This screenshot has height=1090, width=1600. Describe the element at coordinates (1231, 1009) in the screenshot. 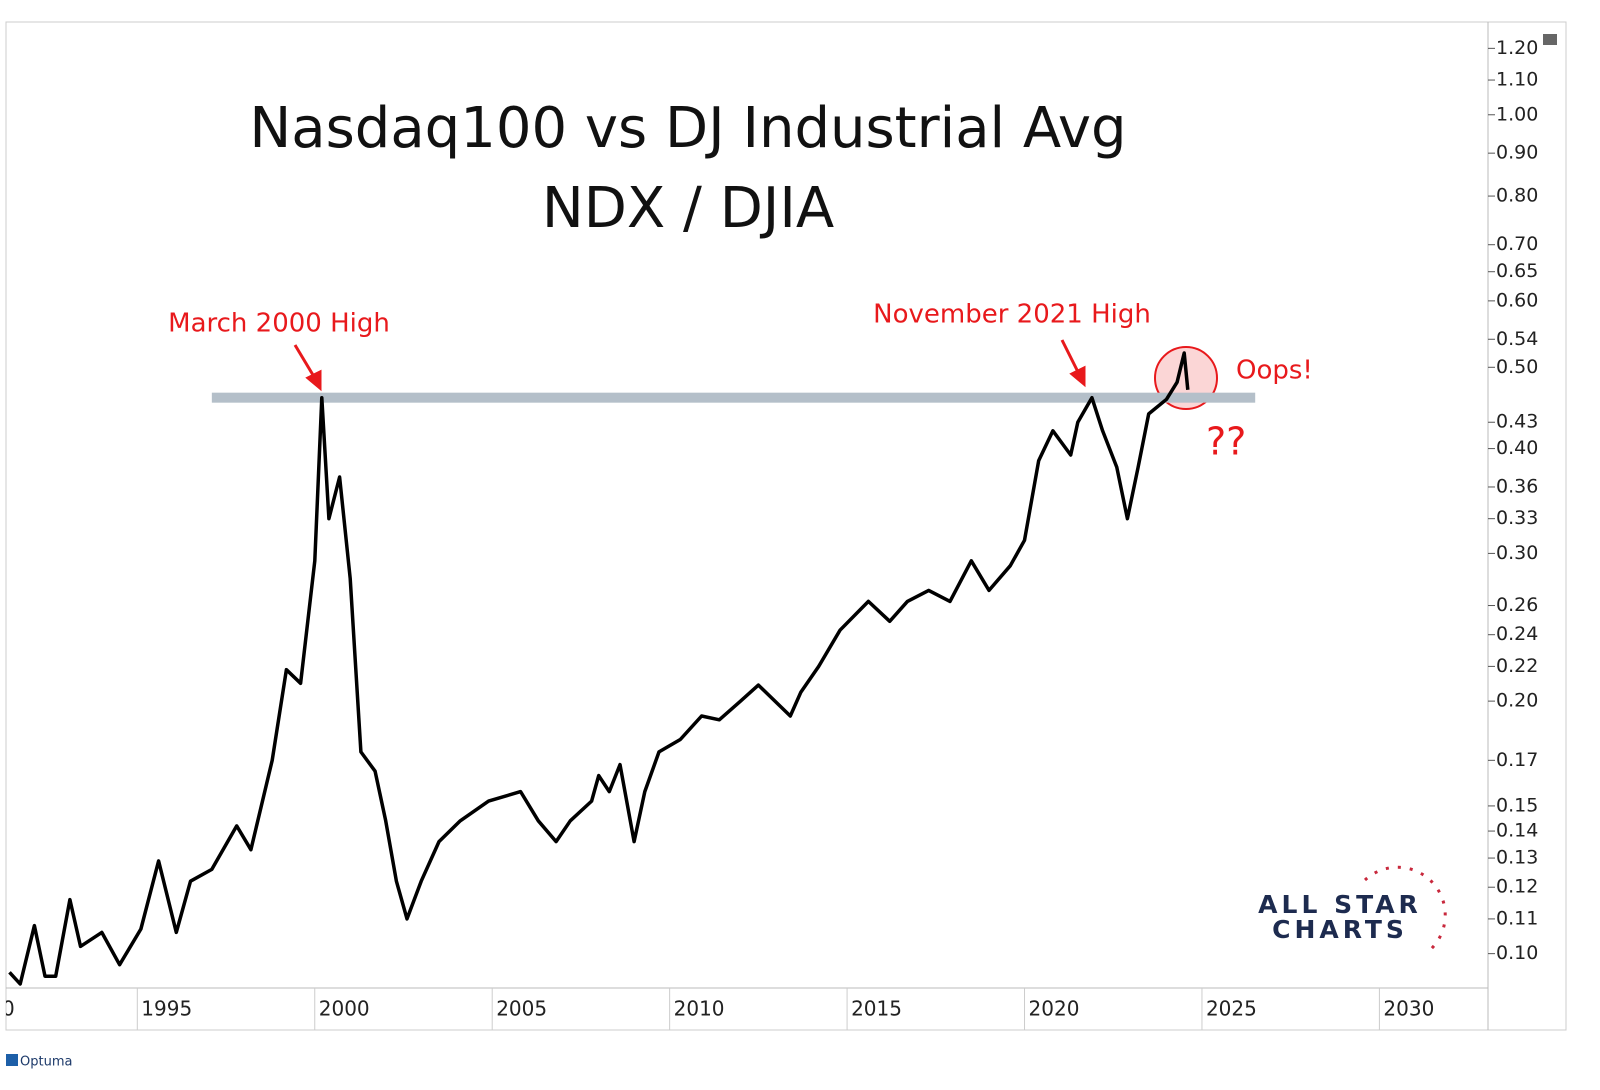

I see `x-tick-label: 2025` at that location.